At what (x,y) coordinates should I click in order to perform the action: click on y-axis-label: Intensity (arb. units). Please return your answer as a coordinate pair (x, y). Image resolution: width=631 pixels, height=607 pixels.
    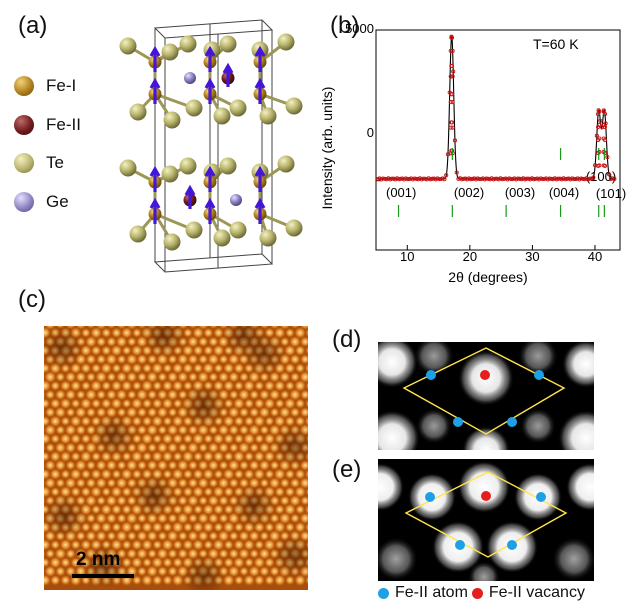
    Looking at the image, I should click on (327, 148).